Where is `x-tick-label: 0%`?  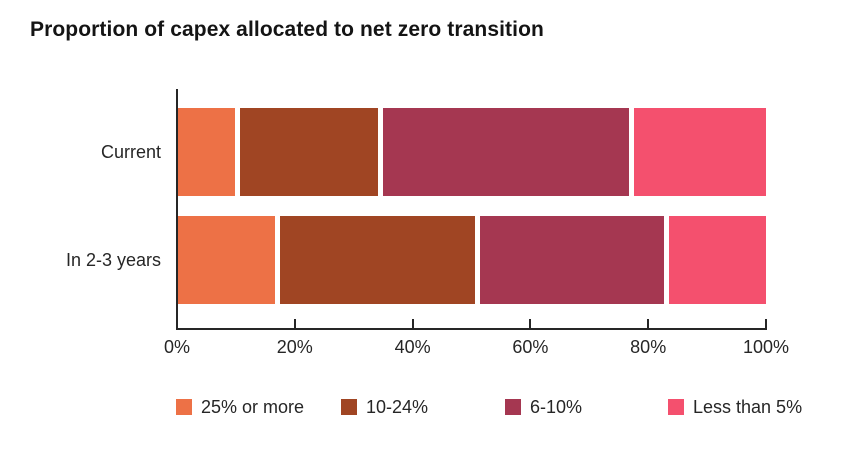 x-tick-label: 0% is located at coordinates (177, 347).